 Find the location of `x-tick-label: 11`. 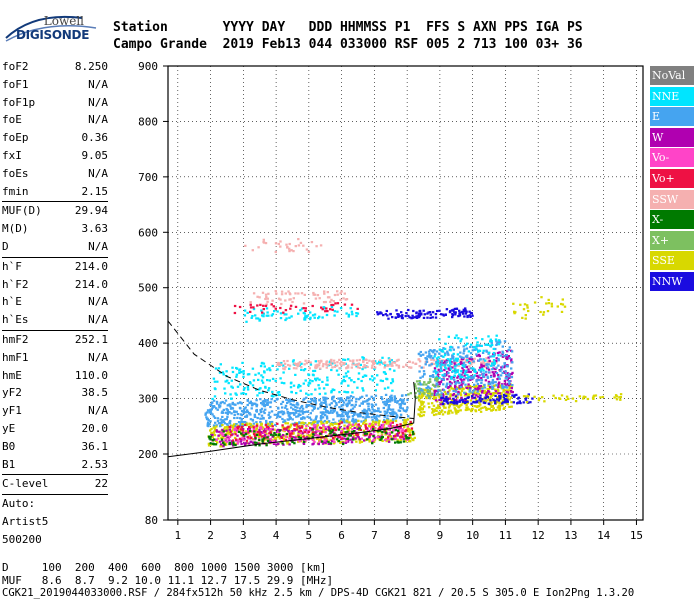

x-tick-label: 11 is located at coordinates (505, 535).